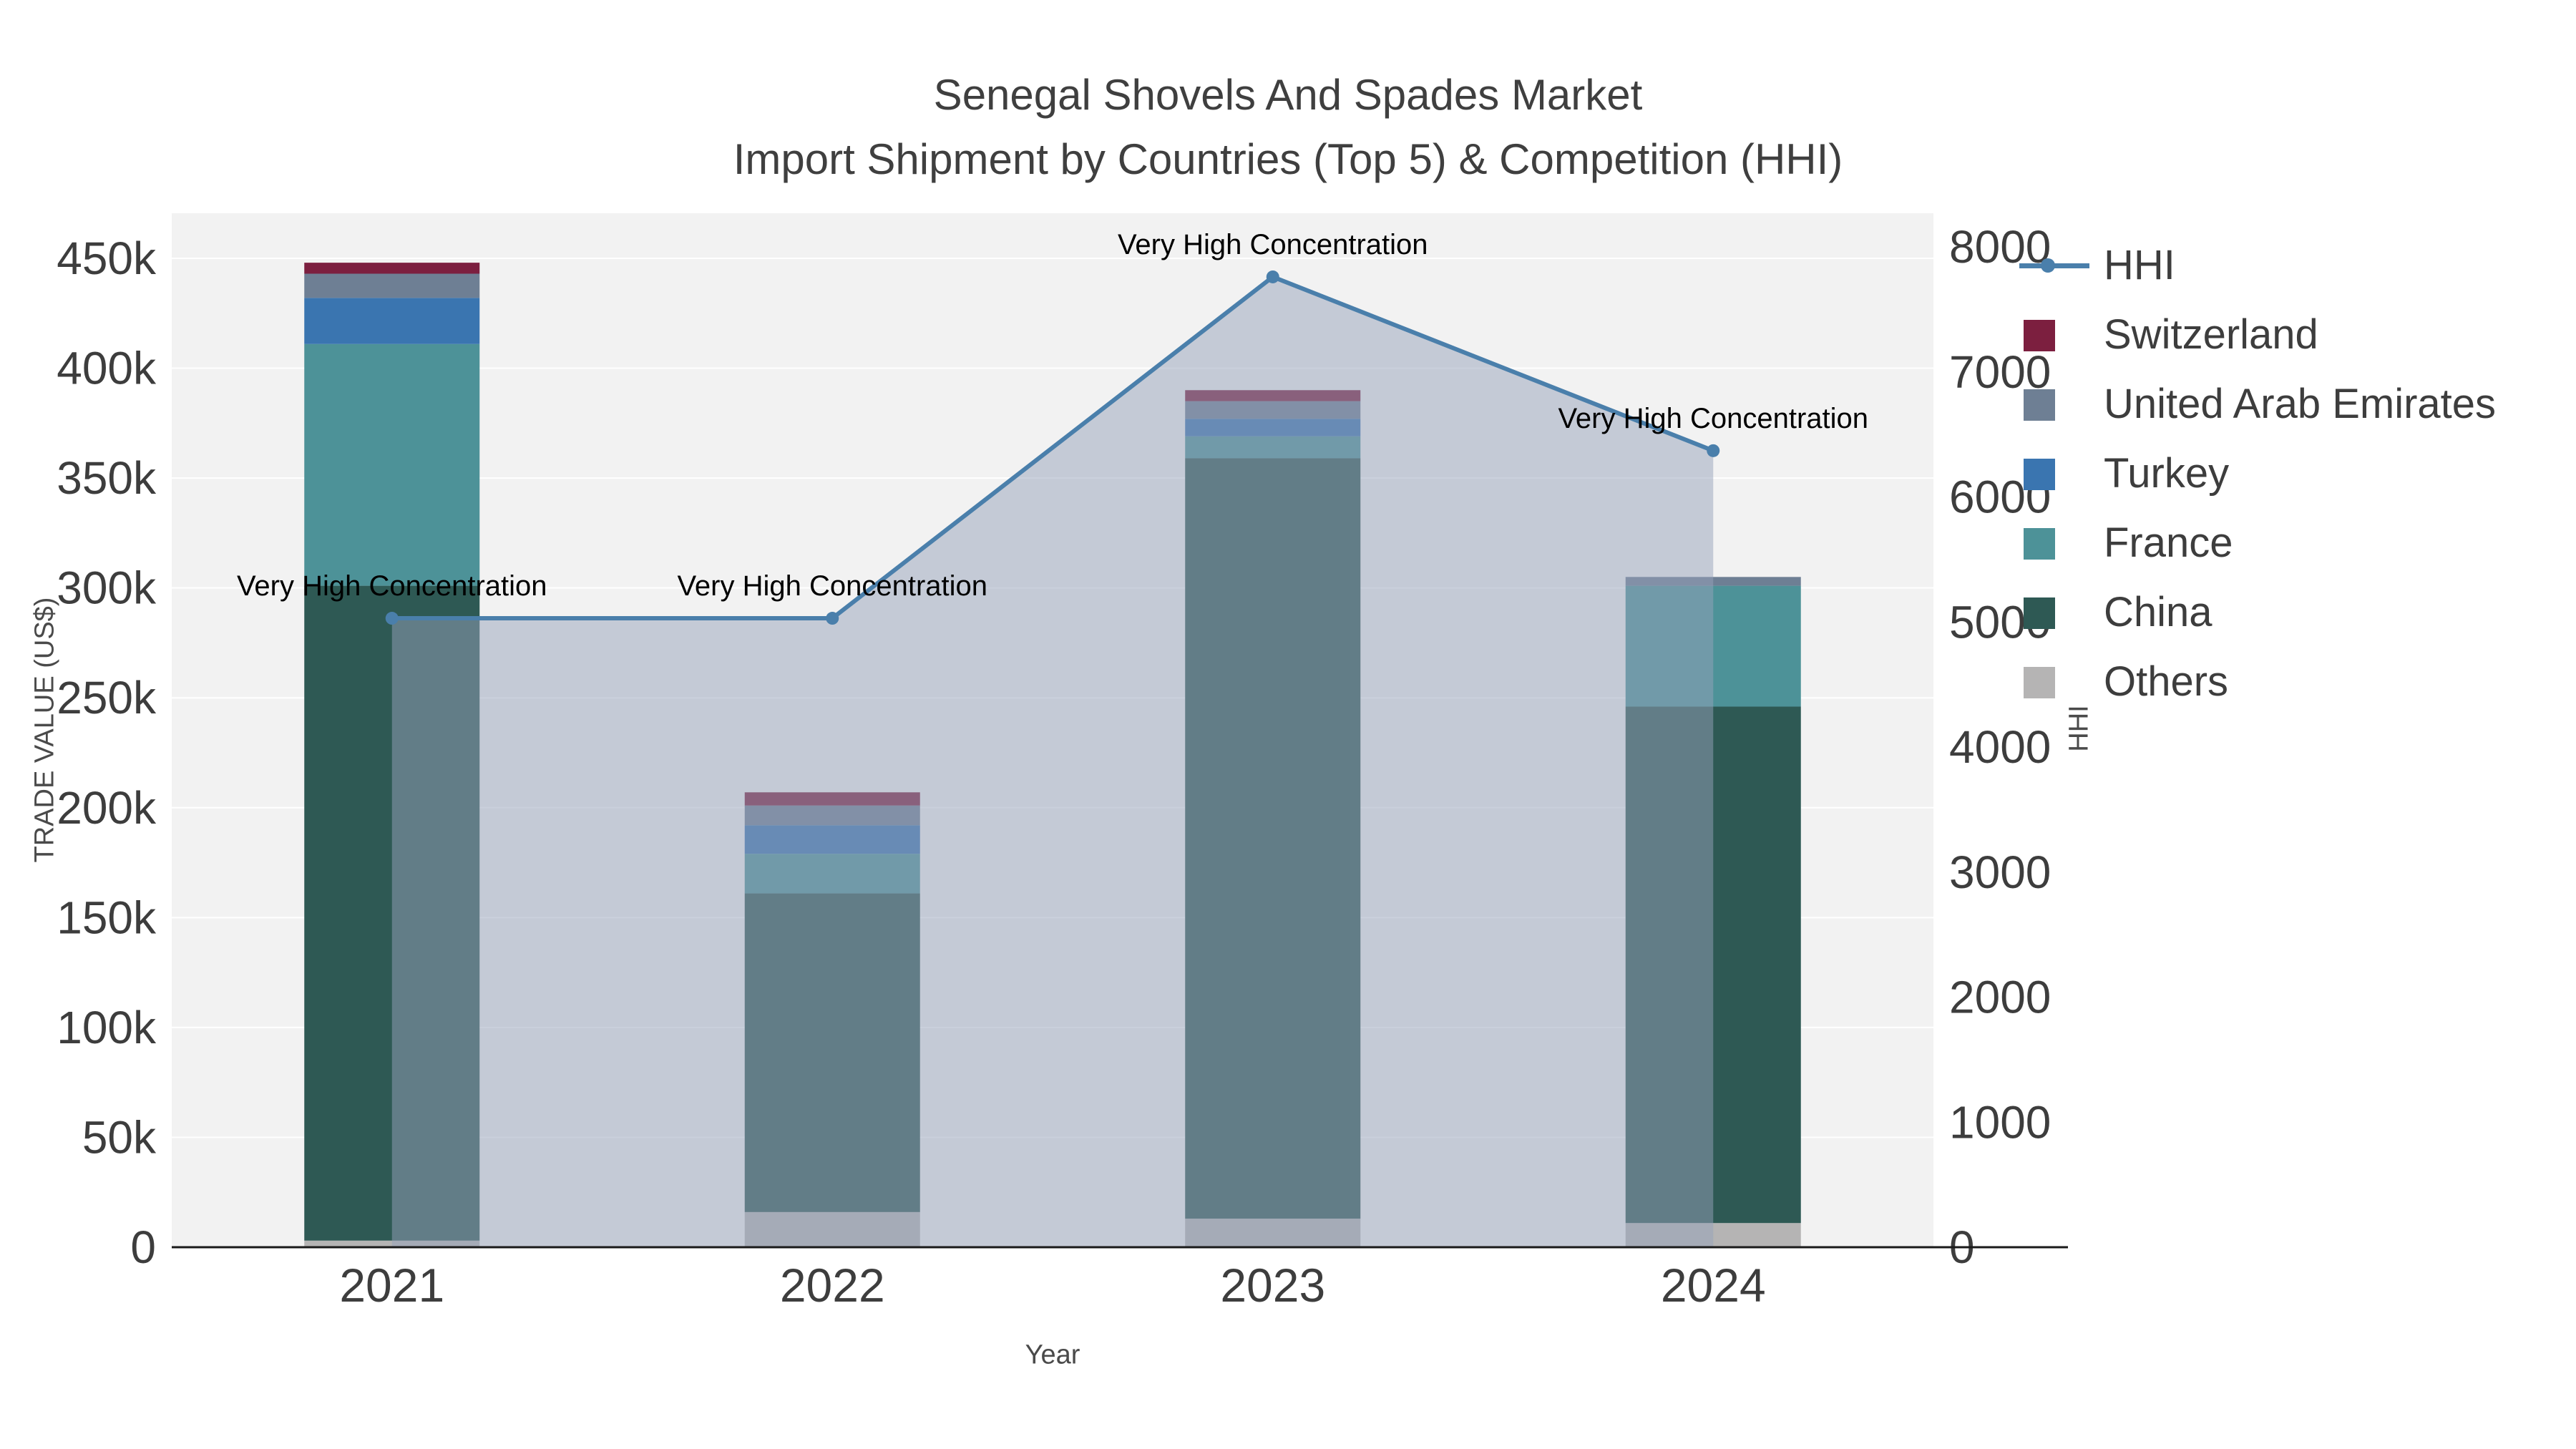  I want to click on y-left-tick-250k: 250k, so click(107, 697).